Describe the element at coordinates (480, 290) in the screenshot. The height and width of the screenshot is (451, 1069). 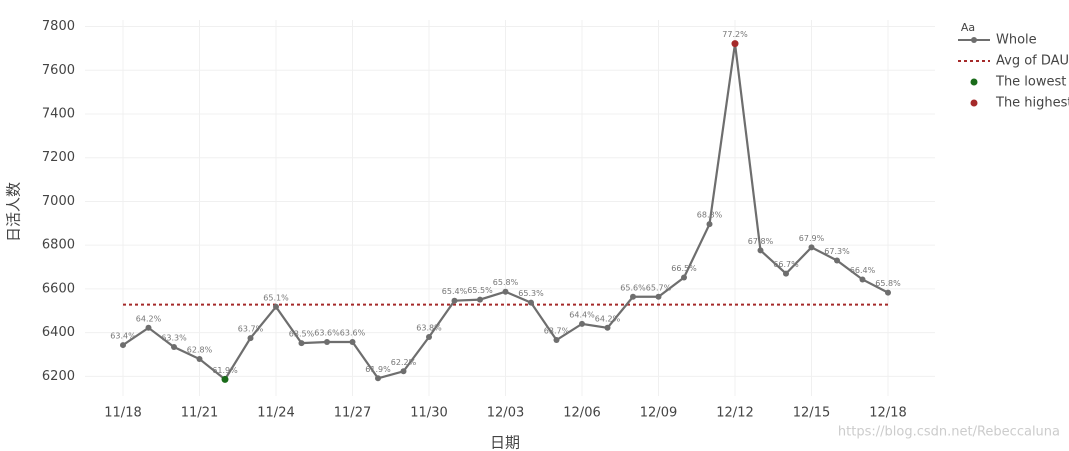
I see `rate-label: 65.5%` at that location.